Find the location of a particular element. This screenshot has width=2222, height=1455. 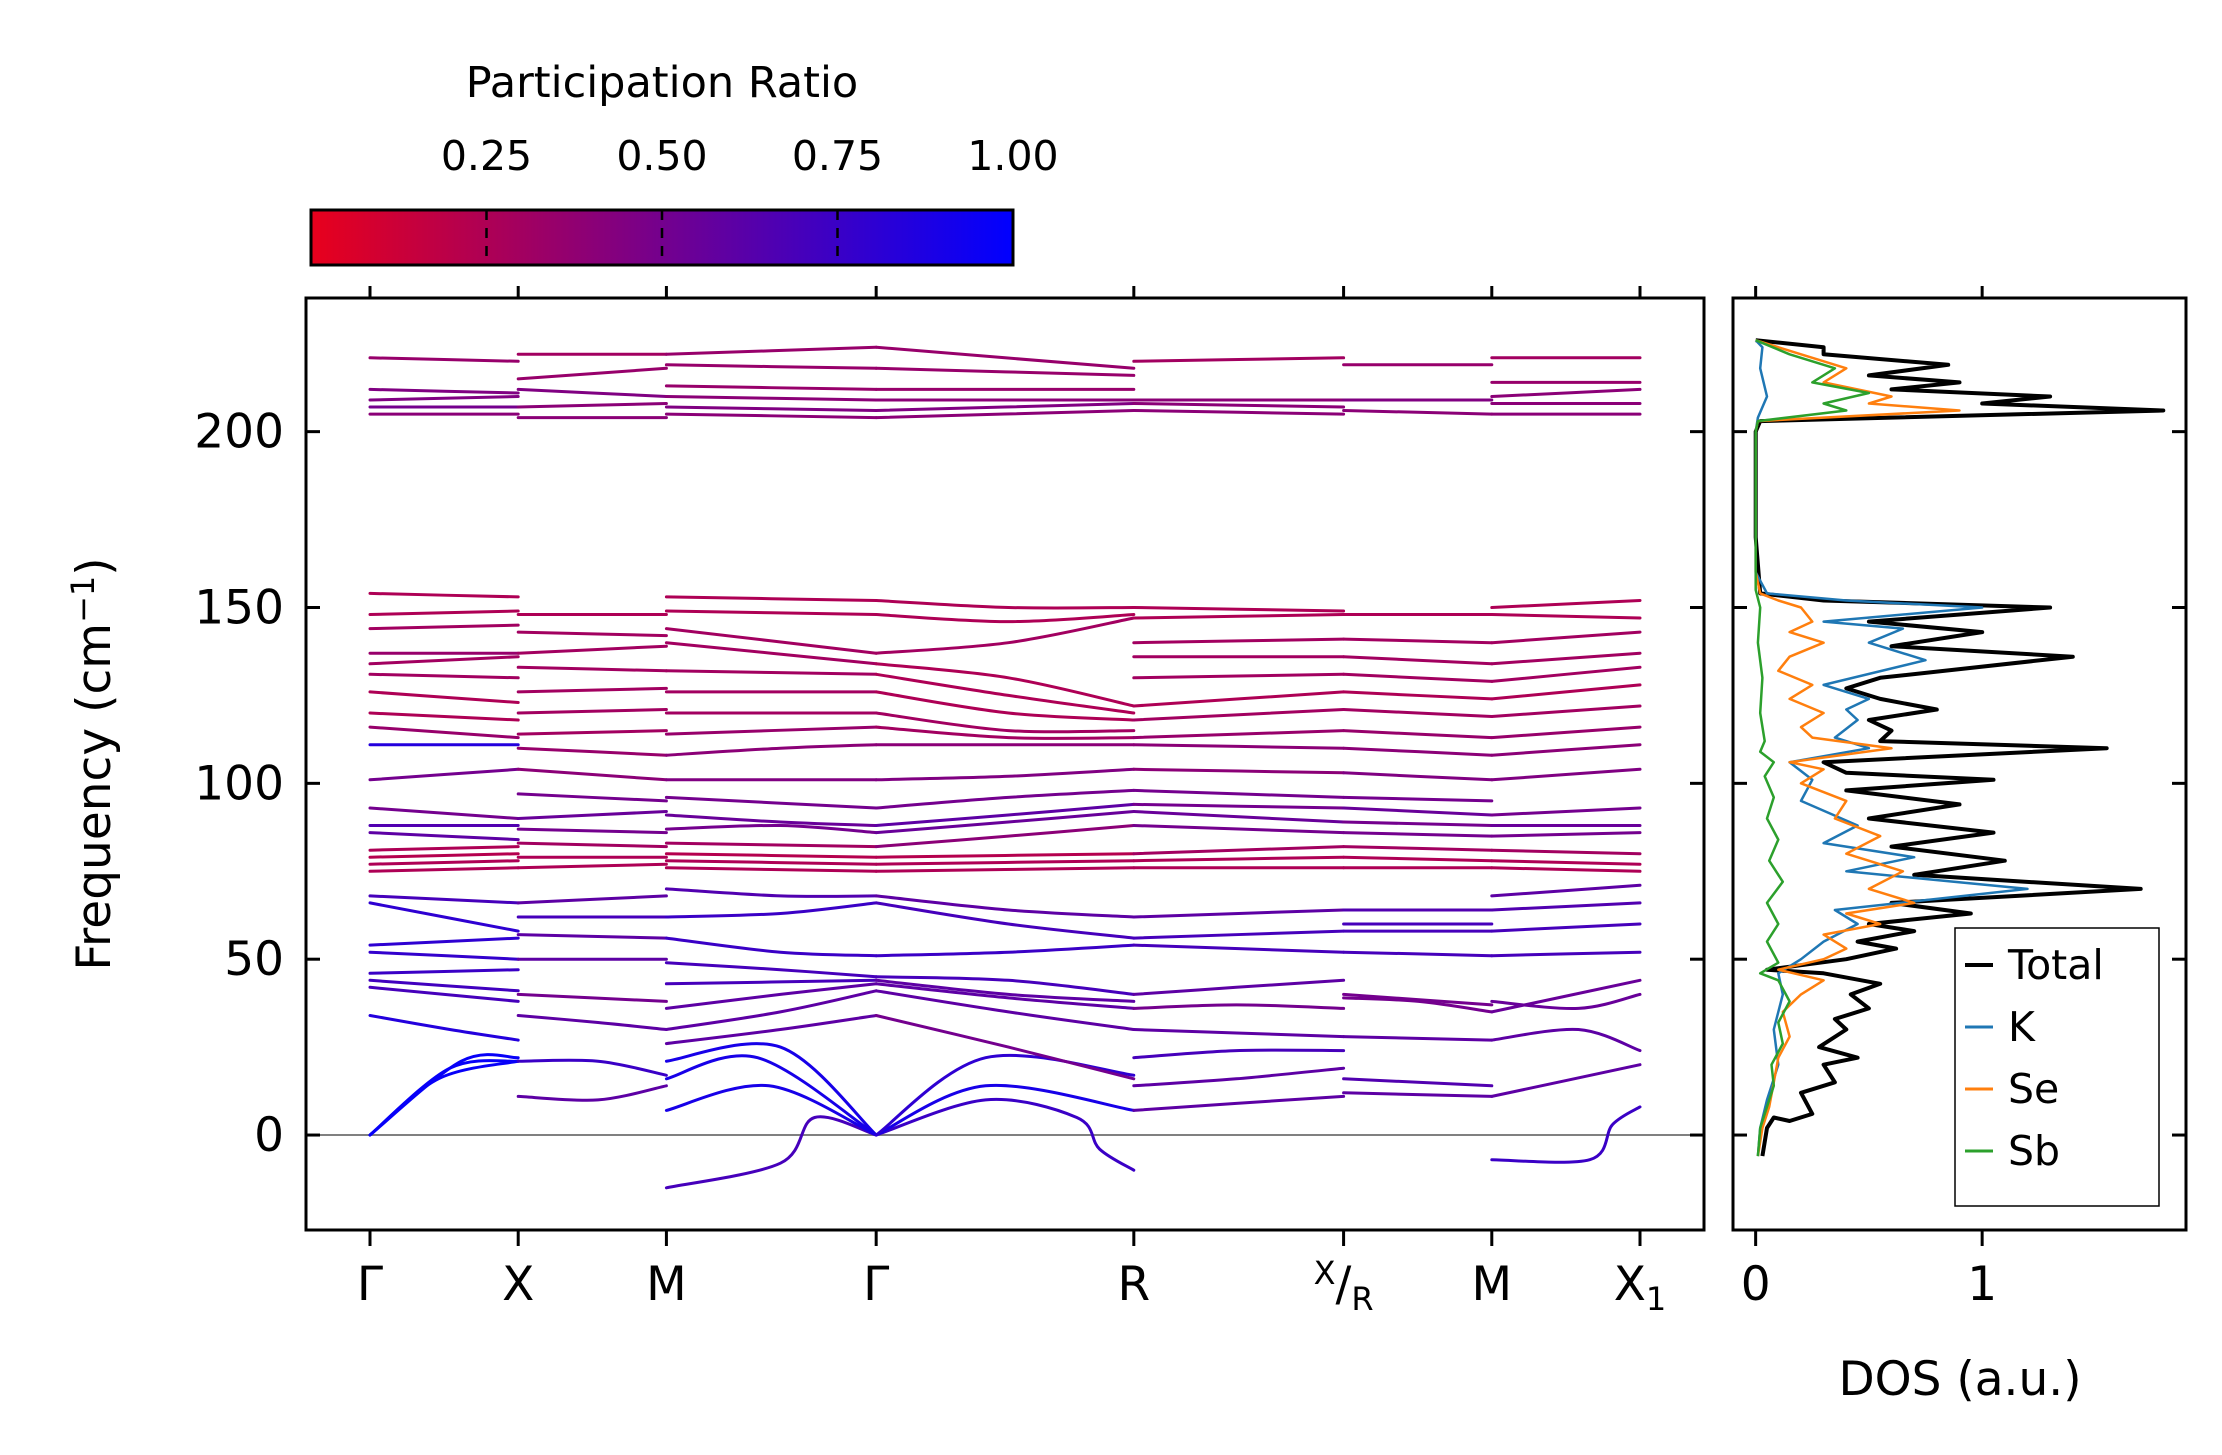

k-point-label: R is located at coordinates (1133, 1284).